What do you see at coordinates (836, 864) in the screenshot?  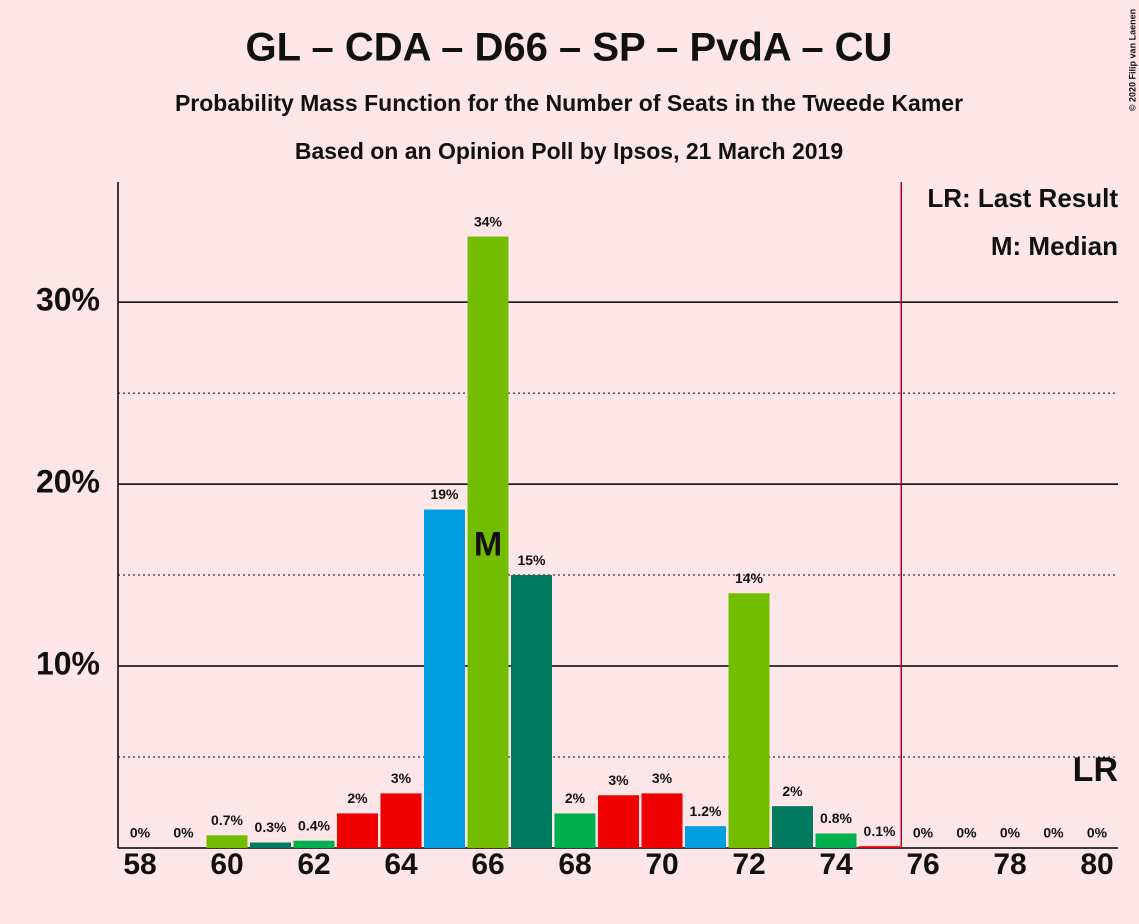 I see `x-tick-label: 74` at bounding box center [836, 864].